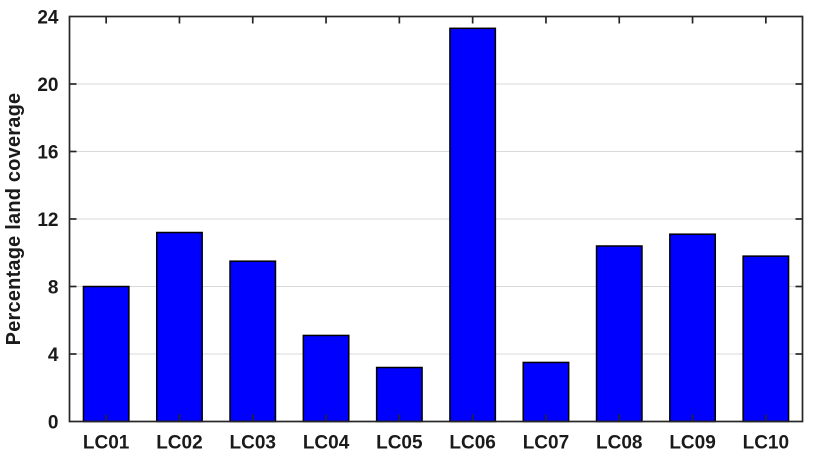 This screenshot has height=464, width=815. Describe the element at coordinates (766, 443) in the screenshot. I see `x-tick-label: LC10` at that location.